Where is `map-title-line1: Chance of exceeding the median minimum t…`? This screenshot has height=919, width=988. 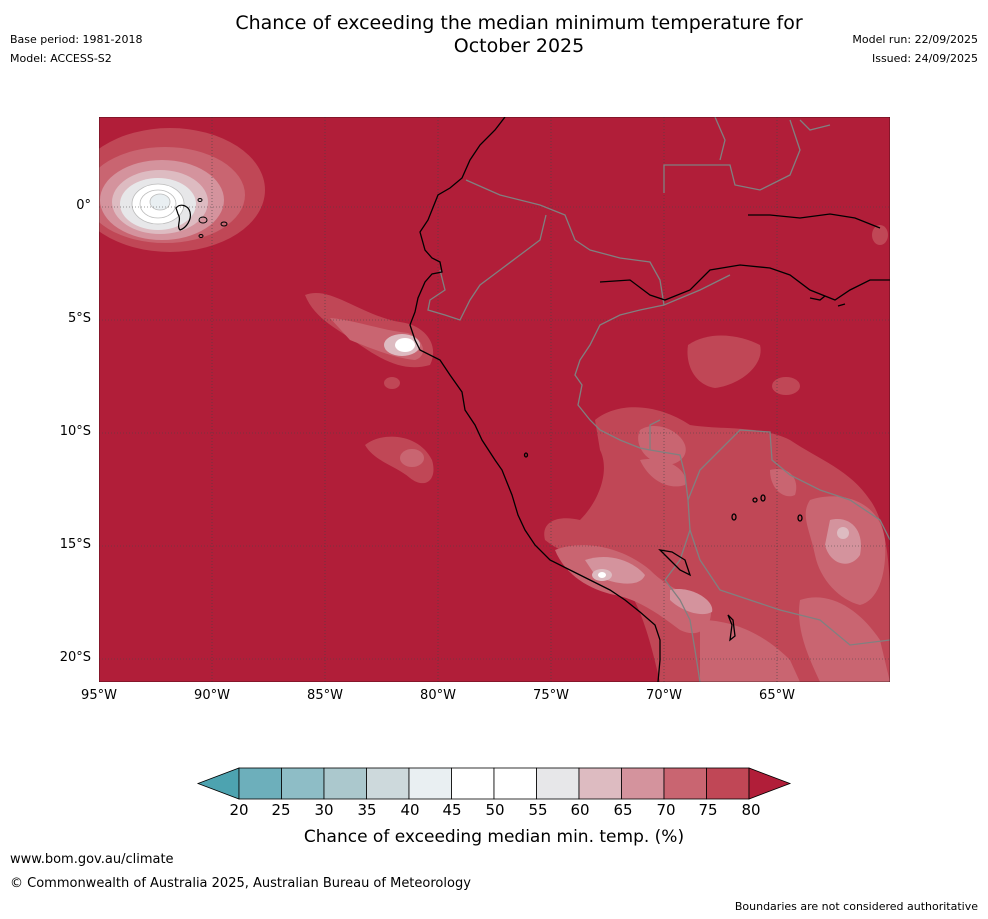
map-title-line1: Chance of exceeding the median minimum t… is located at coordinates (519, 23).